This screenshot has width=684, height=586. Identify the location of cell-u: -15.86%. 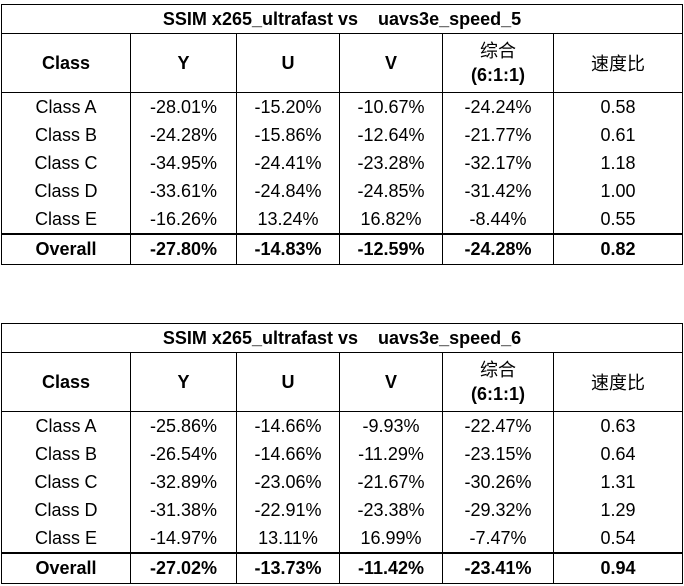
(288, 135).